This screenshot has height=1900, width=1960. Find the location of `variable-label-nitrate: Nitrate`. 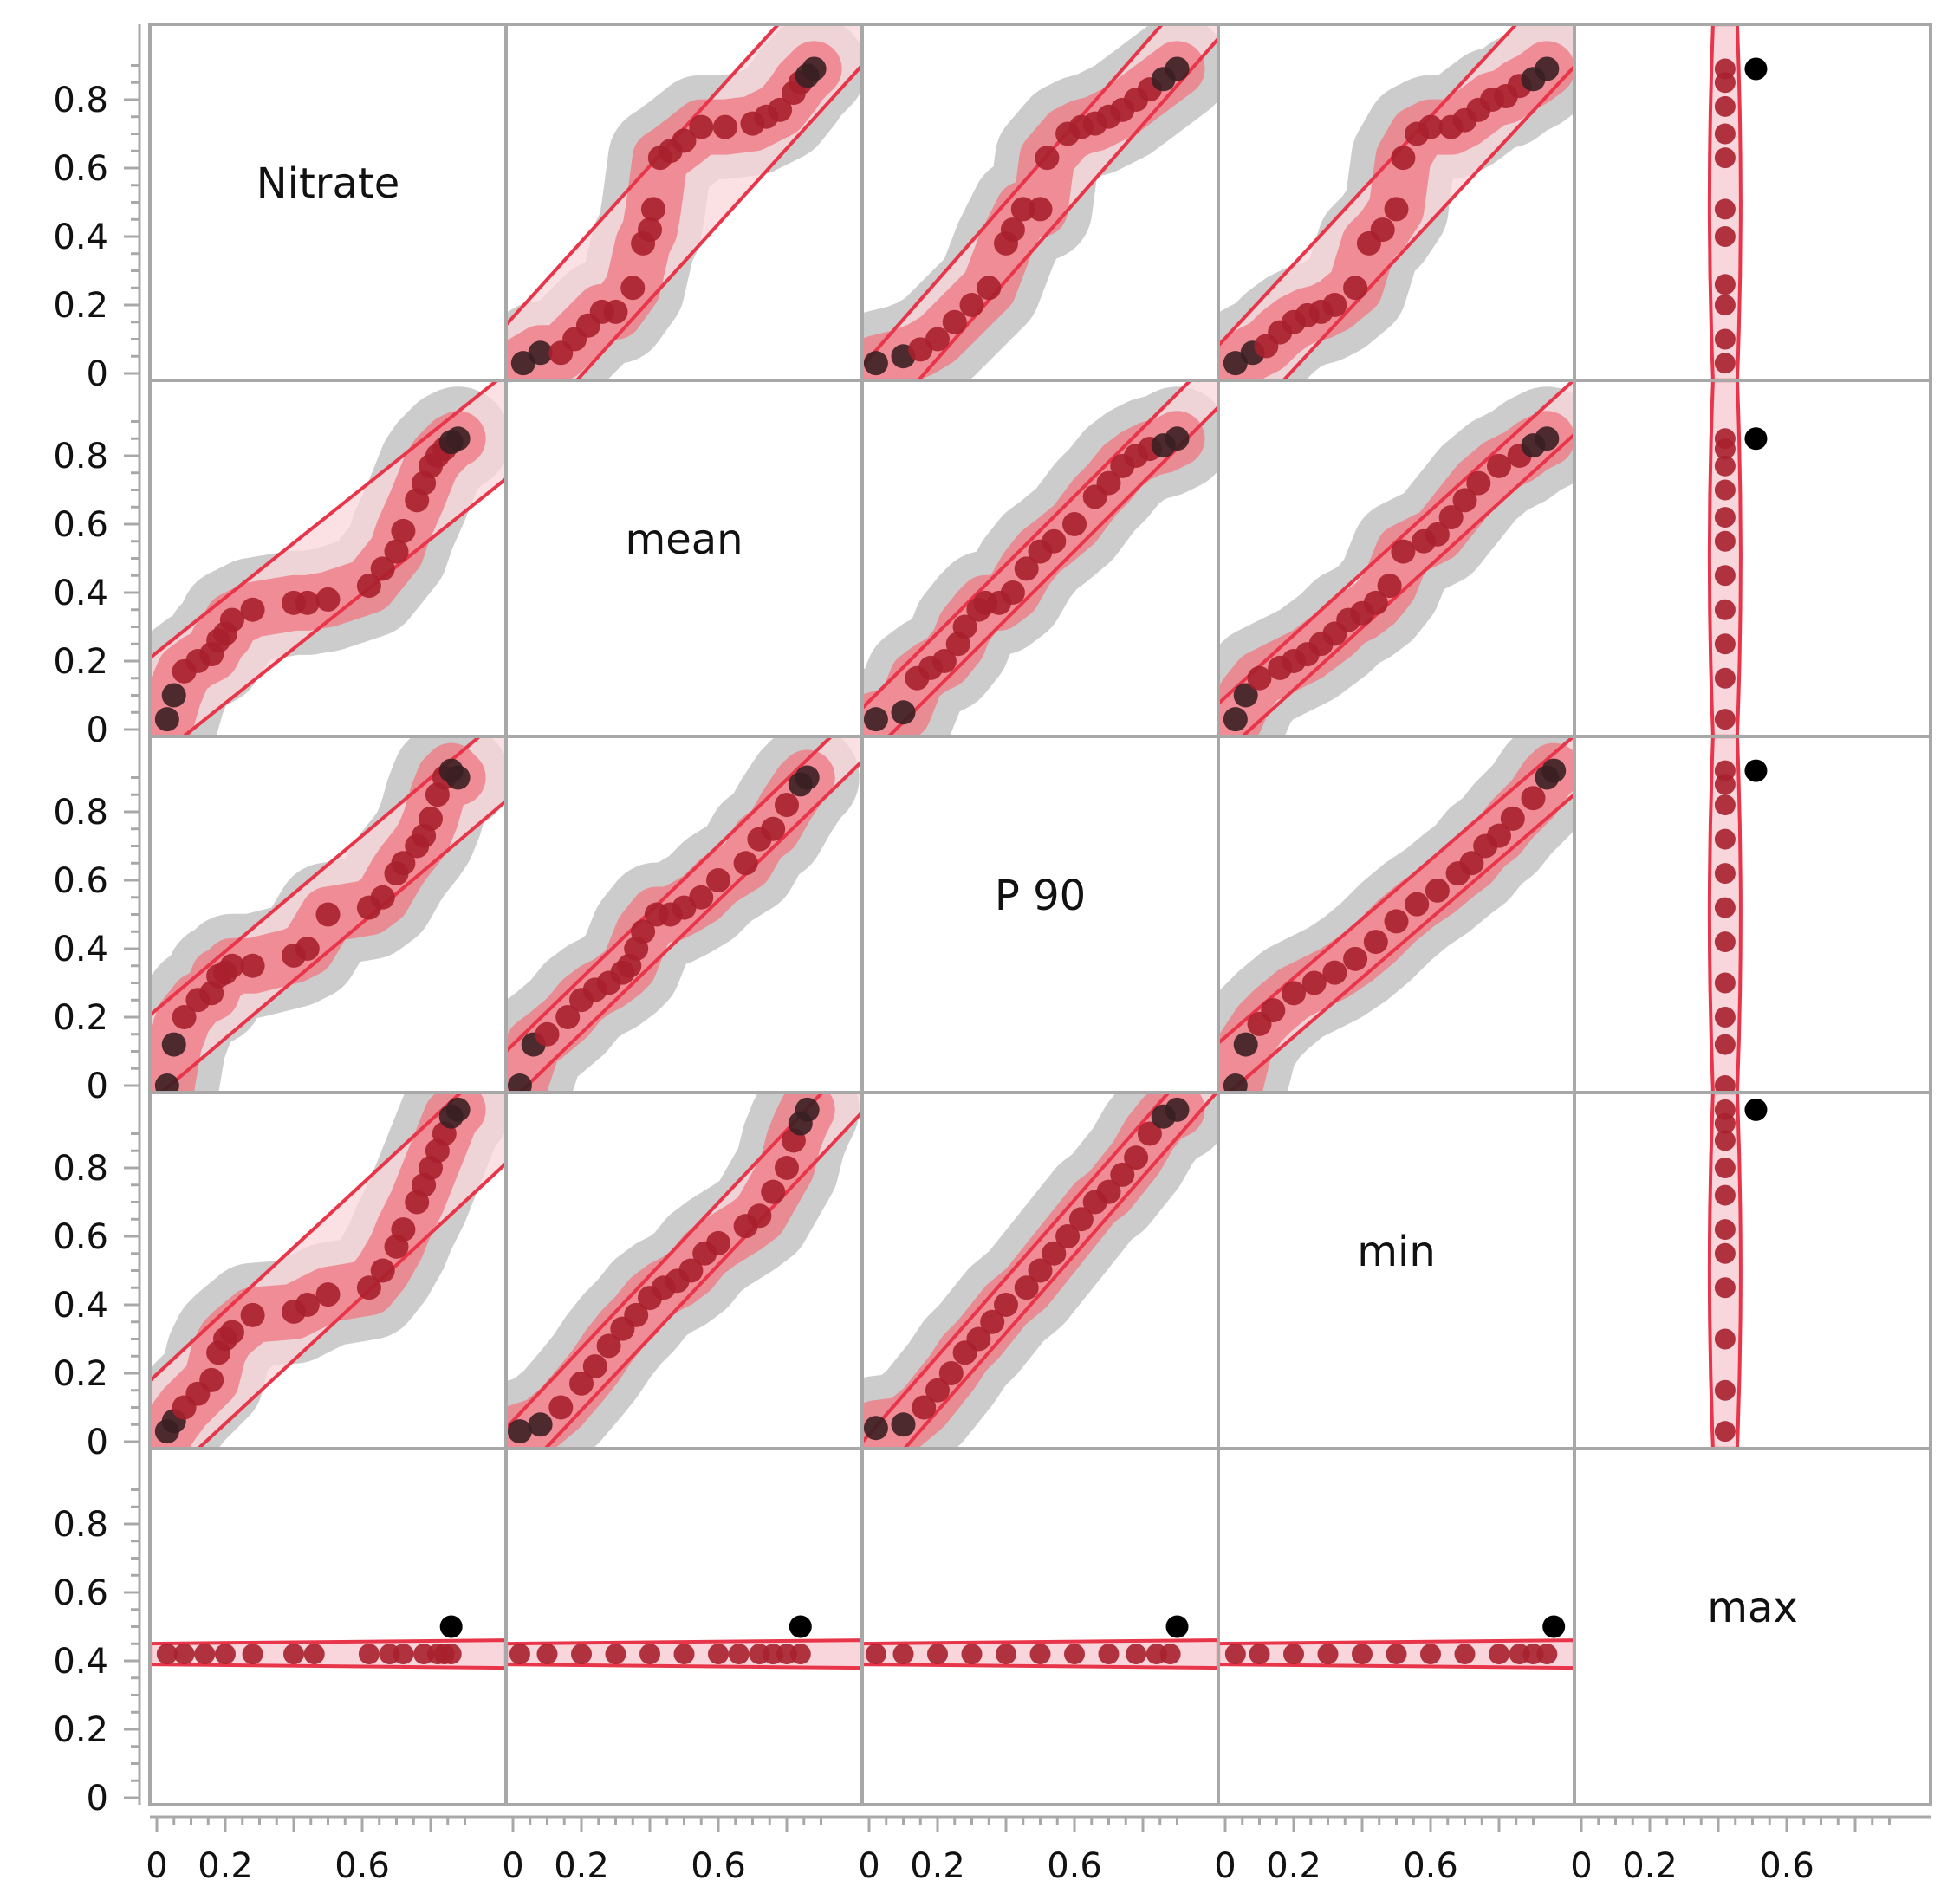

variable-label-nitrate: Nitrate is located at coordinates (328, 184).